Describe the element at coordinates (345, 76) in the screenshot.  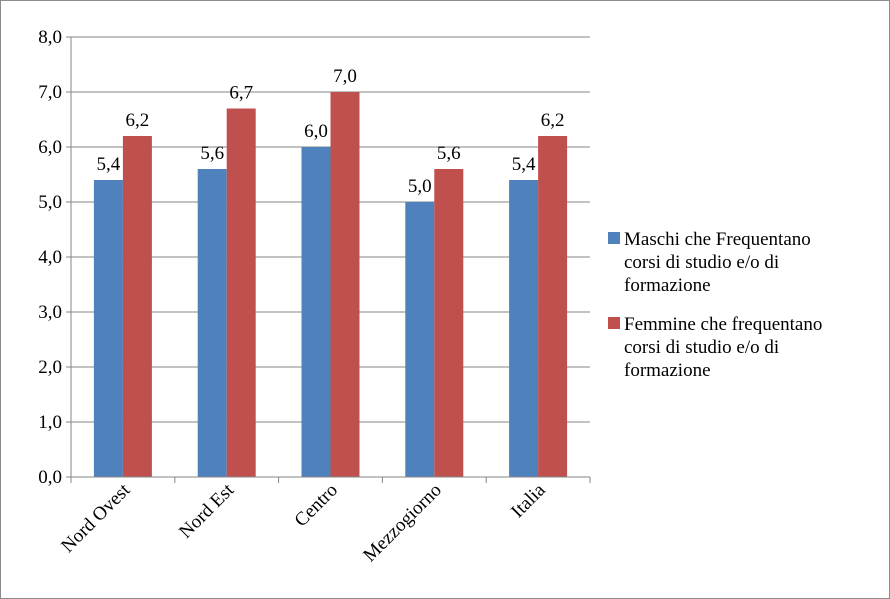
I see `data-label: 7,0` at that location.